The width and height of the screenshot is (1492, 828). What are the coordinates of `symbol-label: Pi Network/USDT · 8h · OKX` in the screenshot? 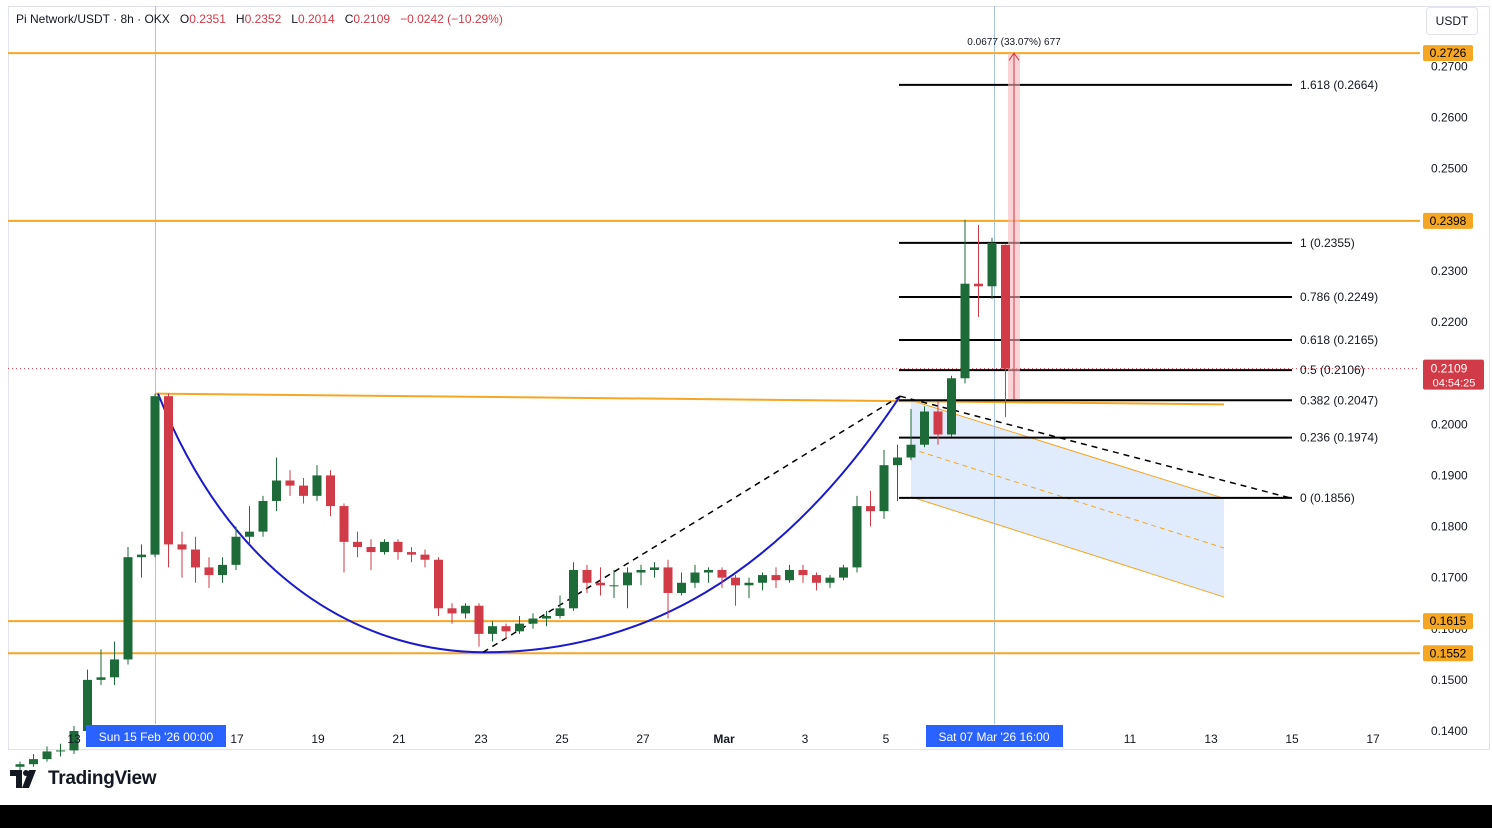 It's located at (93, 19).